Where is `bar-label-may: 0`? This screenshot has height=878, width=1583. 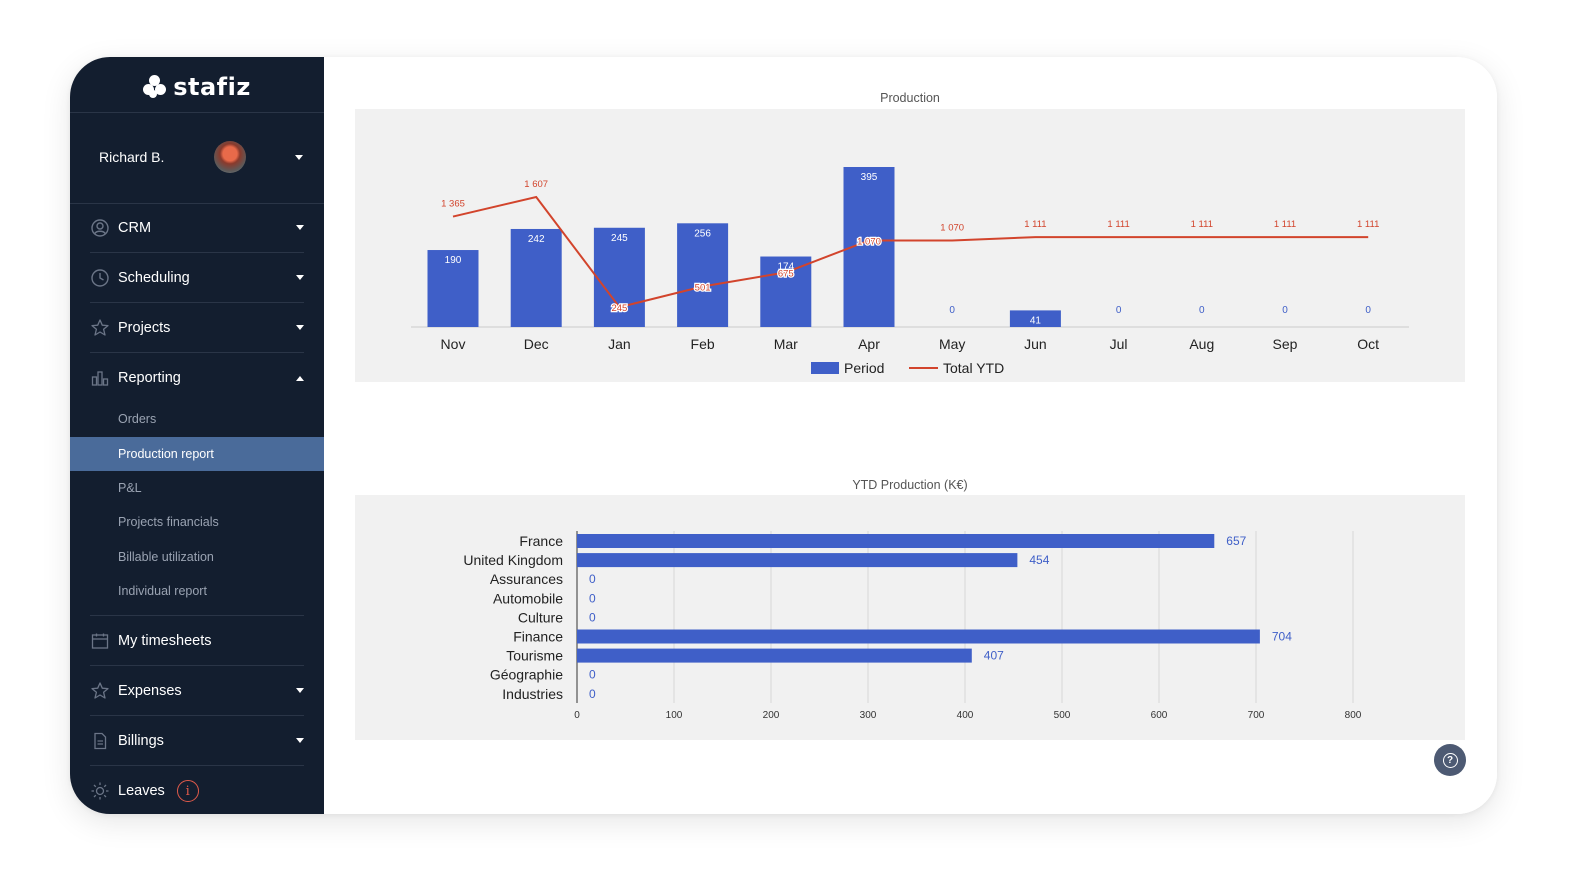
bar-label-may: 0 is located at coordinates (952, 310).